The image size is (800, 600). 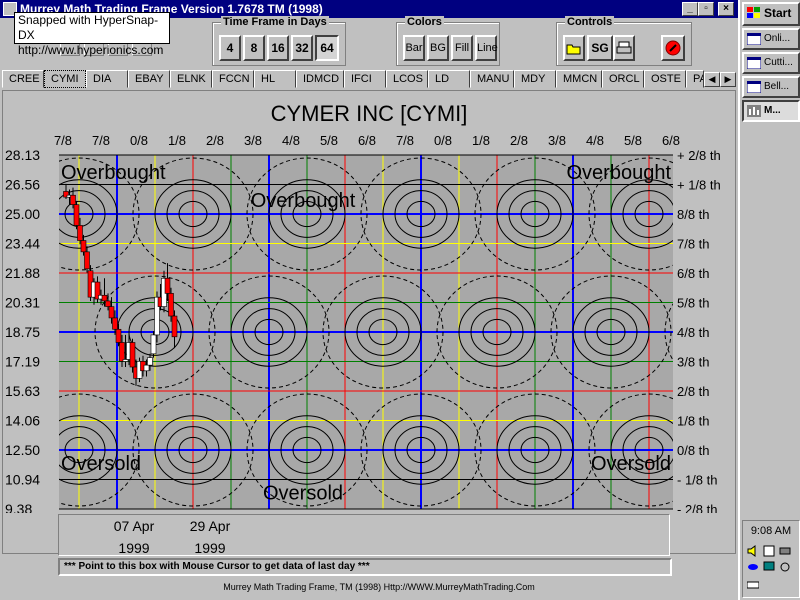 What do you see at coordinates (22, 391) in the screenshot?
I see `price-label: 15.63` at bounding box center [22, 391].